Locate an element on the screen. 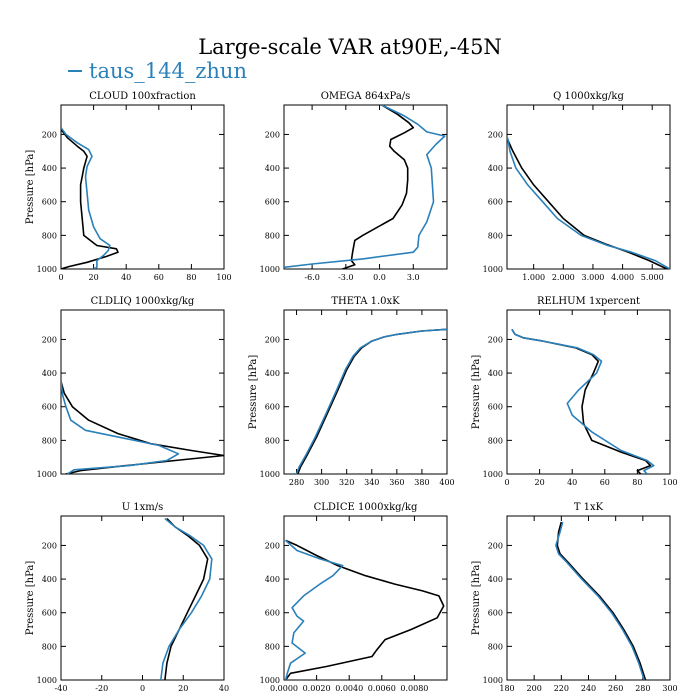 The width and height of the screenshot is (700, 700). x-tick-label: 0.0000 is located at coordinates (284, 688).